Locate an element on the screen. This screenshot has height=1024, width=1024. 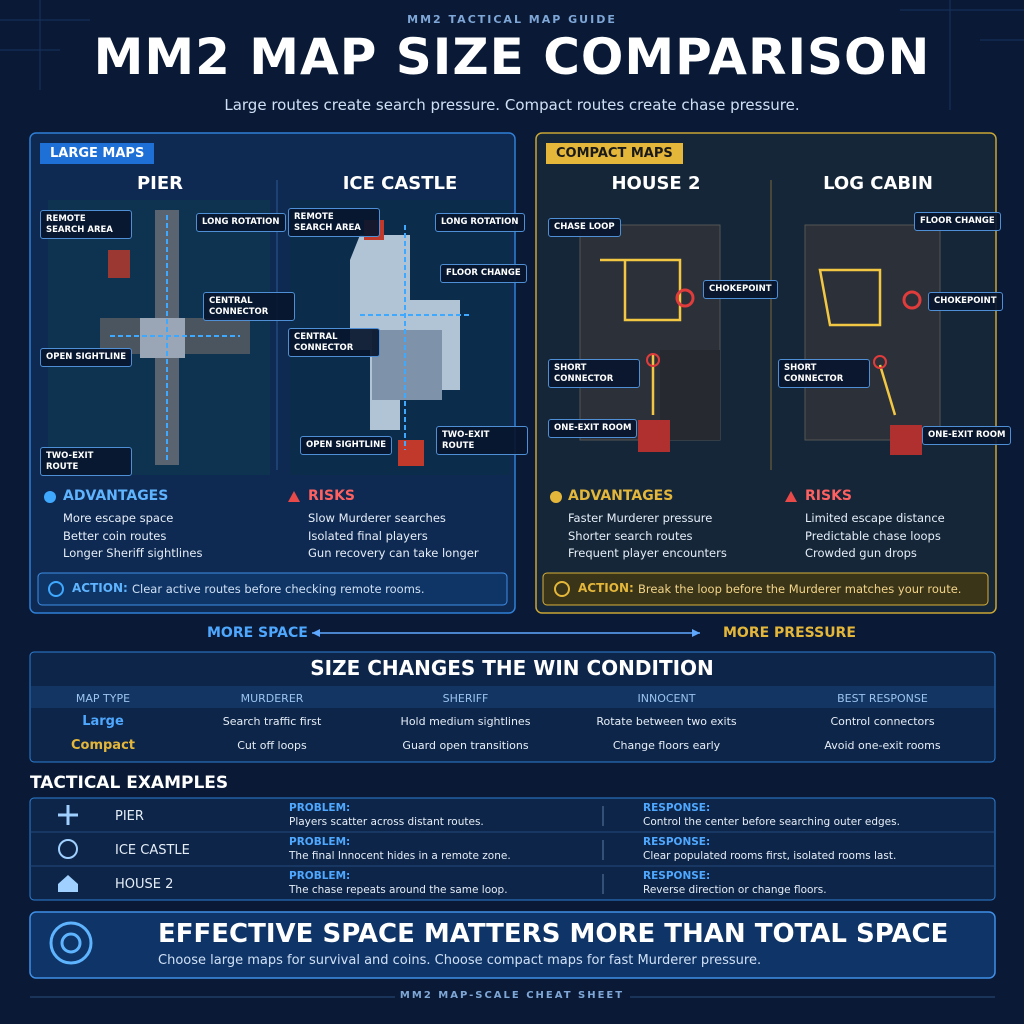
panel-tag: COMPACT MAPS is located at coordinates (614, 153).